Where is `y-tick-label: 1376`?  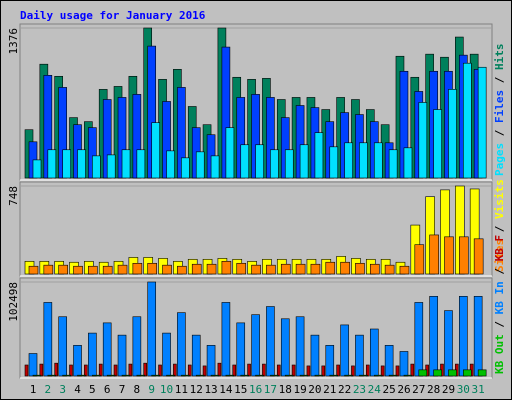 y-tick-label: 1376 is located at coordinates (13, 41).